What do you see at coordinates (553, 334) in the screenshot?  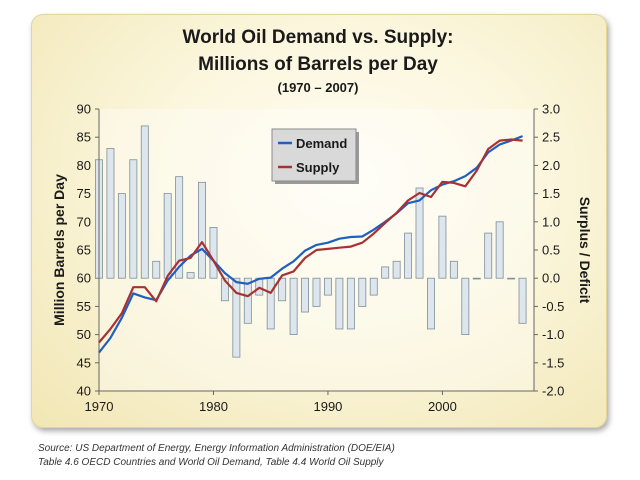 I see `y2-tick-label: -1.0` at bounding box center [553, 334].